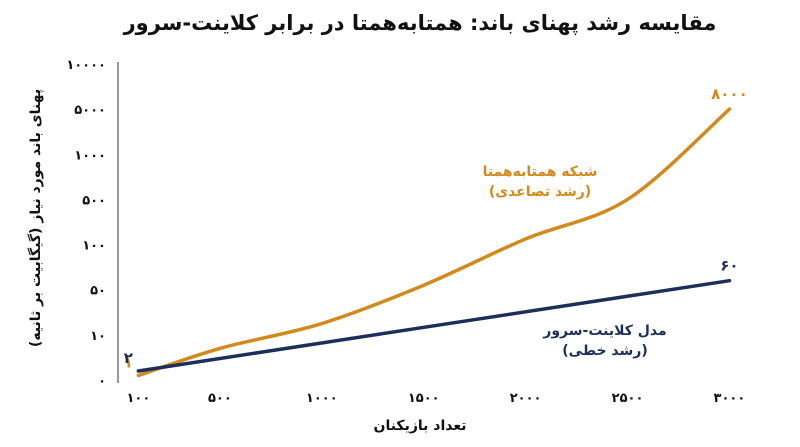 The height and width of the screenshot is (447, 800). Describe the element at coordinates (604, 331) in the screenshot. I see `client-server-series-label: مدل کلاینت-سرور` at that location.